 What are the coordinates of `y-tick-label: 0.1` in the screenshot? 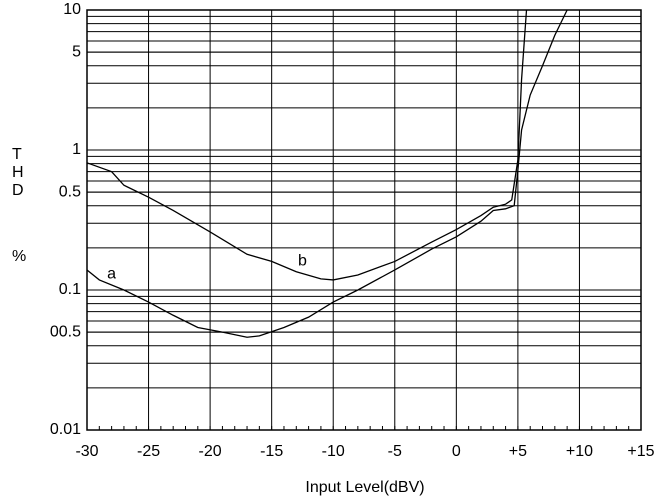 It's located at (70, 289).